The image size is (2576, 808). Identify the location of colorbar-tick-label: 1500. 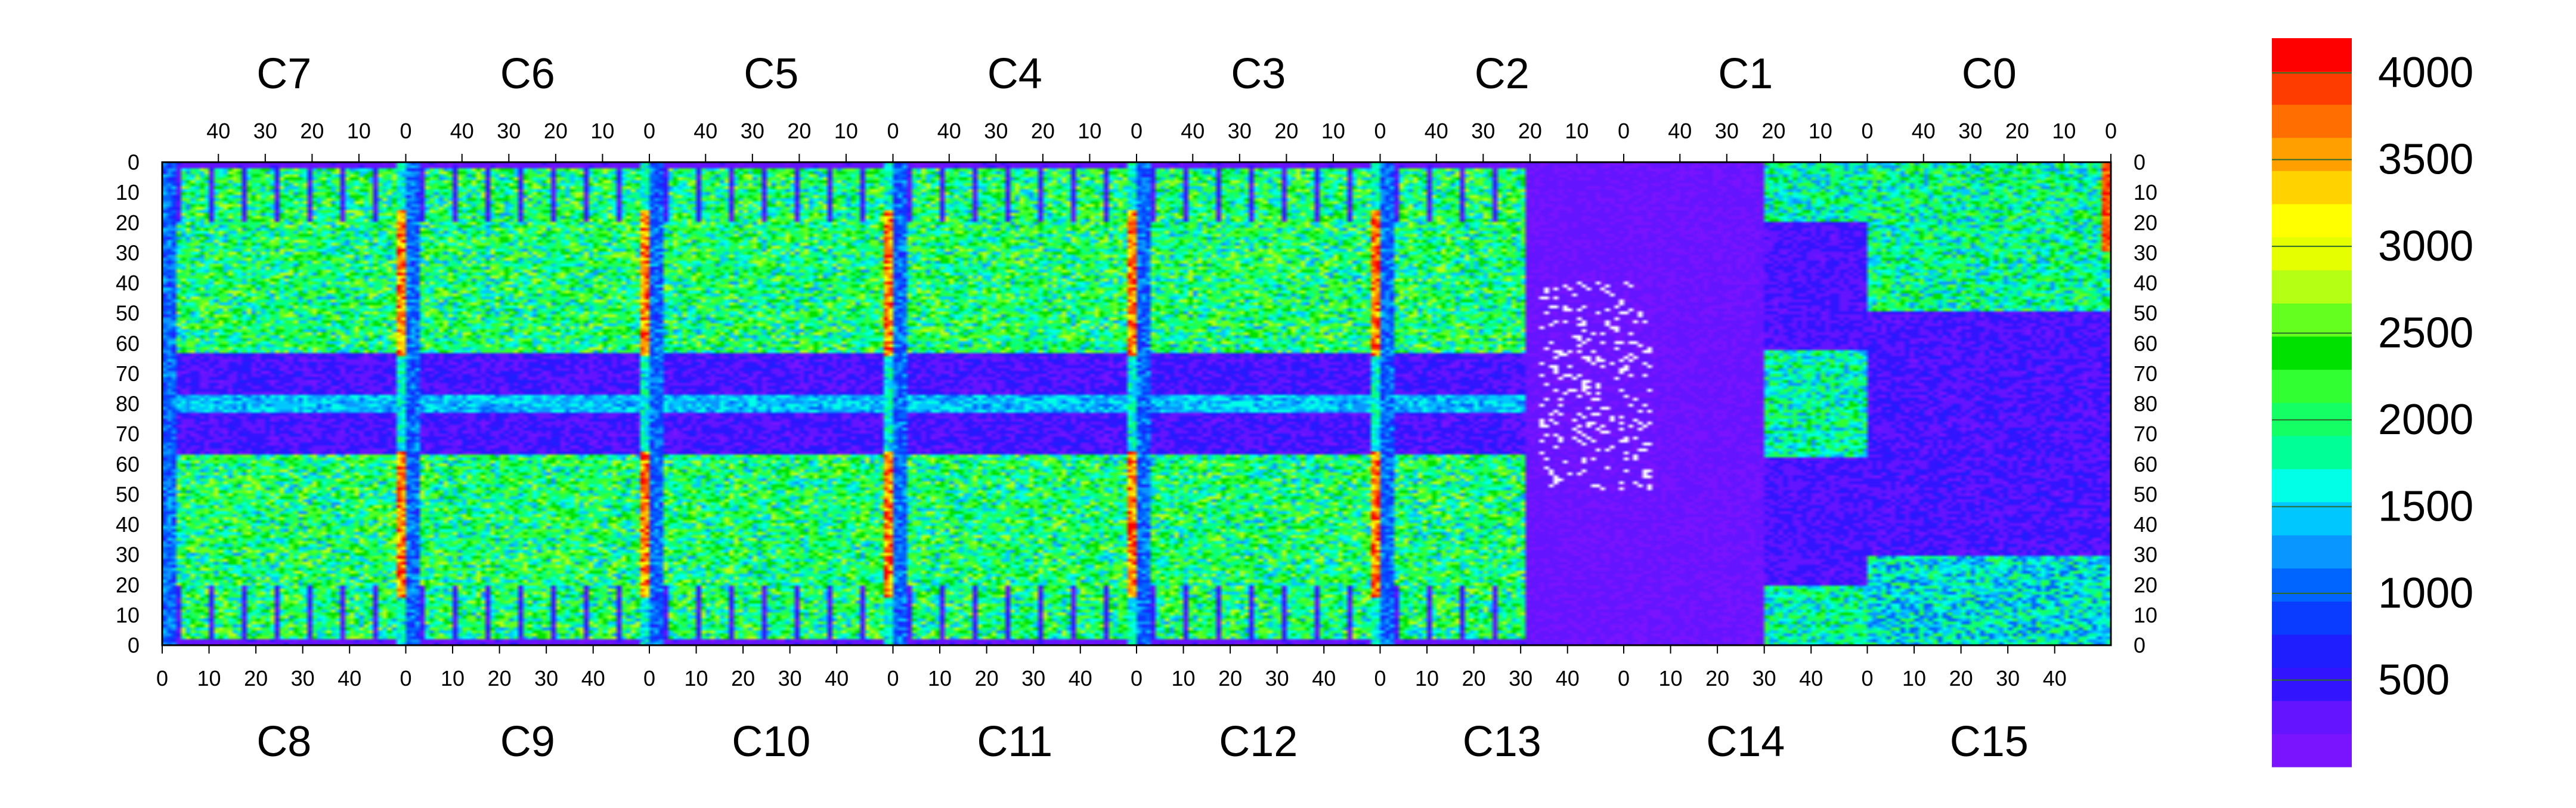
(2425, 507).